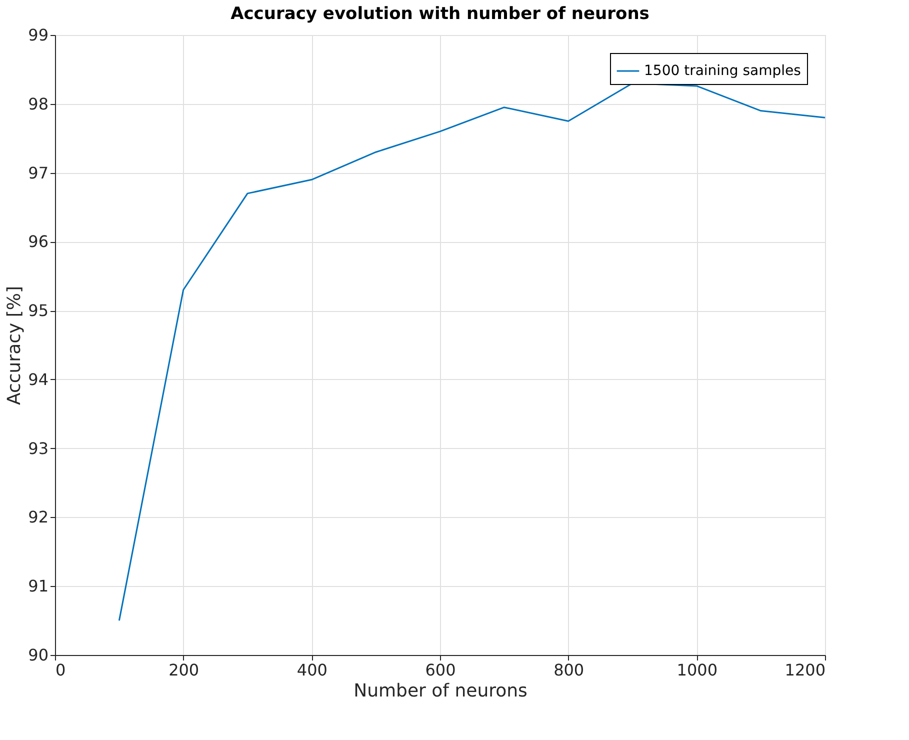 Image resolution: width=909 pixels, height=740 pixels. What do you see at coordinates (441, 691) in the screenshot?
I see `x-axis-title: Number of neurons` at bounding box center [441, 691].